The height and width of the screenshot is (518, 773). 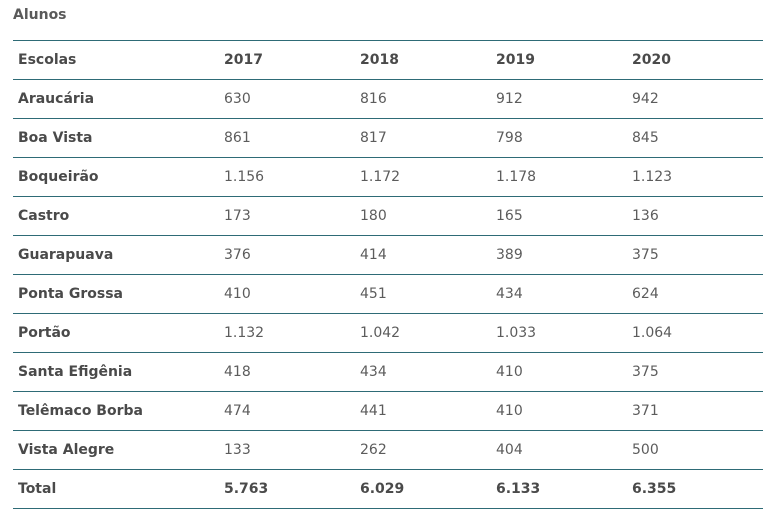 What do you see at coordinates (287, 255) in the screenshot?
I see `cell-value: 376` at bounding box center [287, 255].